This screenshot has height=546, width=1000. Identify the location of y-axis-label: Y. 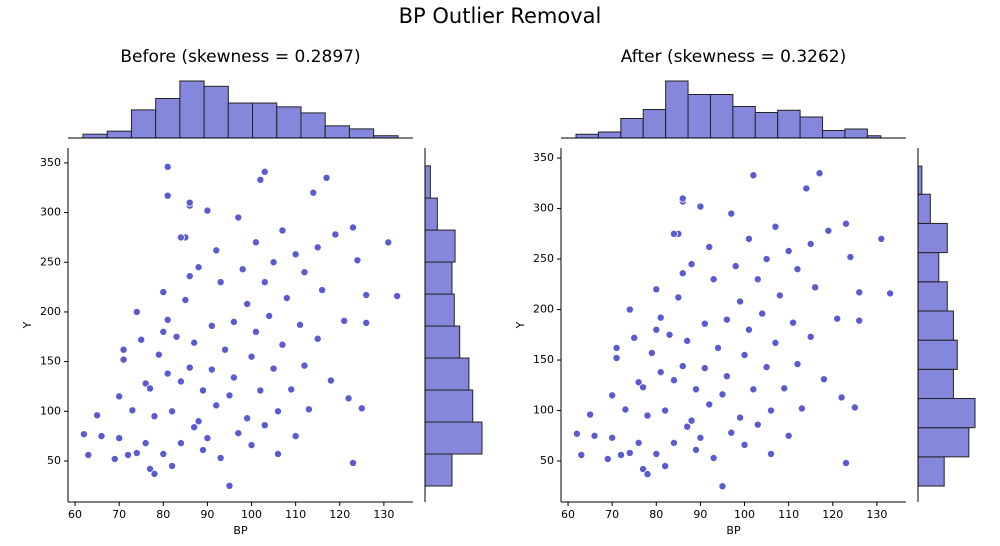
(520, 325).